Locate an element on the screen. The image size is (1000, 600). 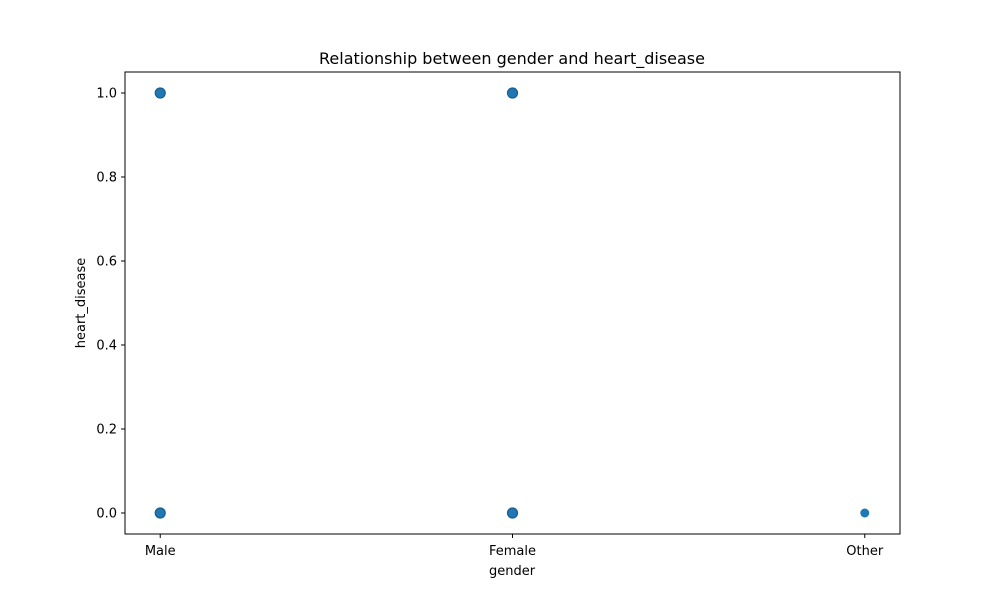
y-axis: 0.0 0.2 0.4 0.6 0.8 1.0 is located at coordinates (110, 304).